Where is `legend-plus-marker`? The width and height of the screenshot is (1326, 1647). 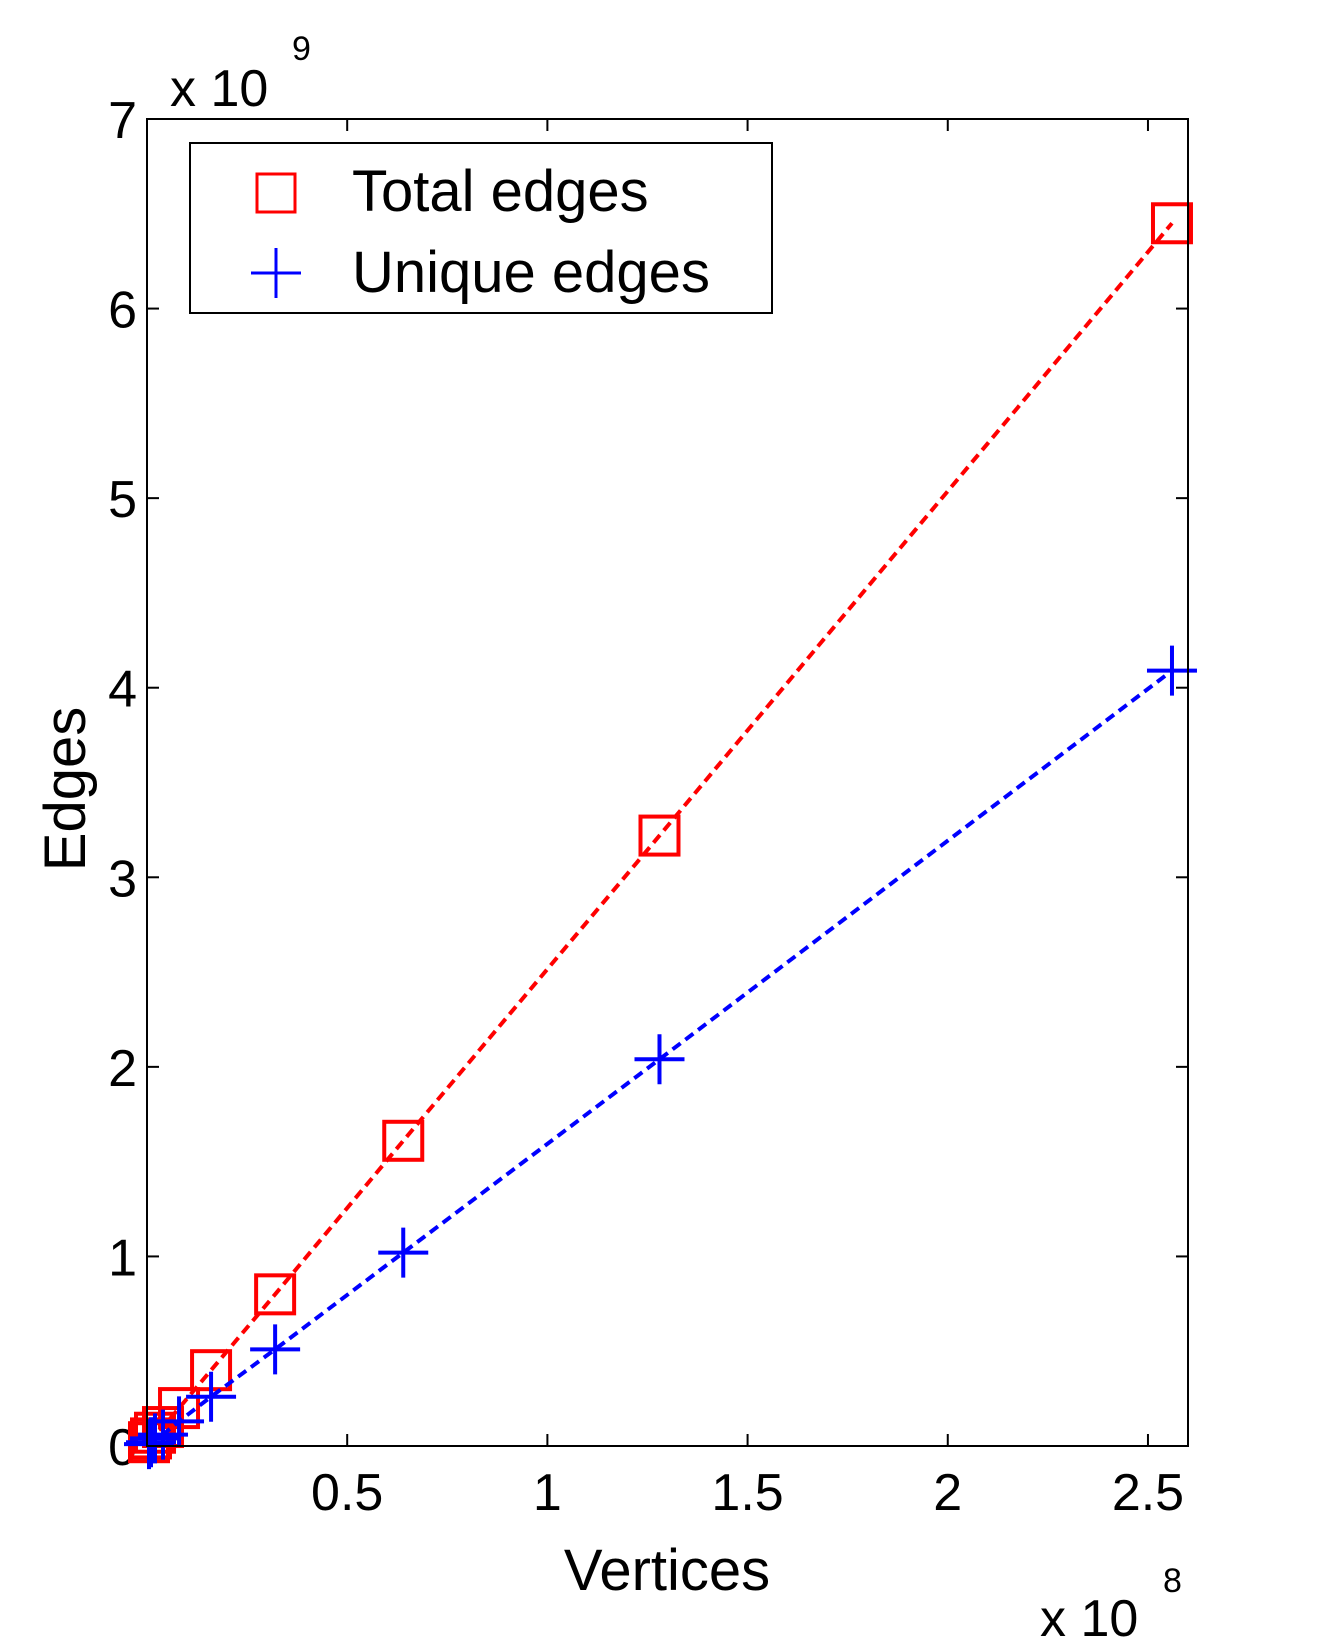
legend-plus-marker is located at coordinates (276, 273).